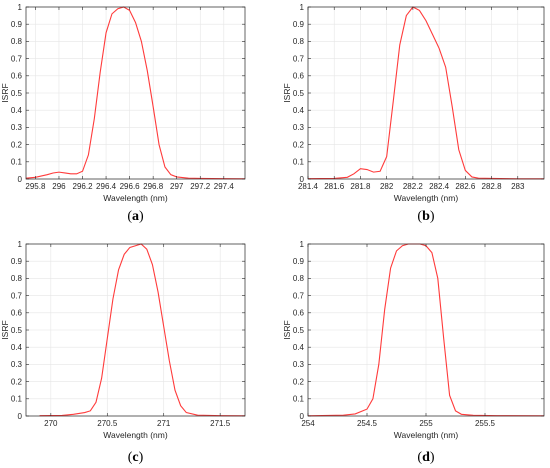  What do you see at coordinates (130, 186) in the screenshot?
I see `x-tick-label: 296.6` at bounding box center [130, 186].